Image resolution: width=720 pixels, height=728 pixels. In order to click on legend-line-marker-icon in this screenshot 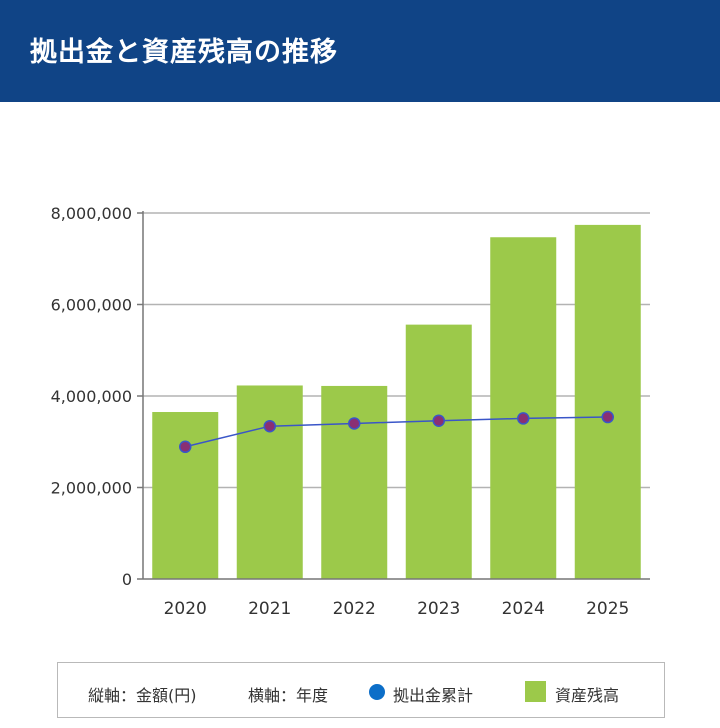, I will do `click(377, 692)`.